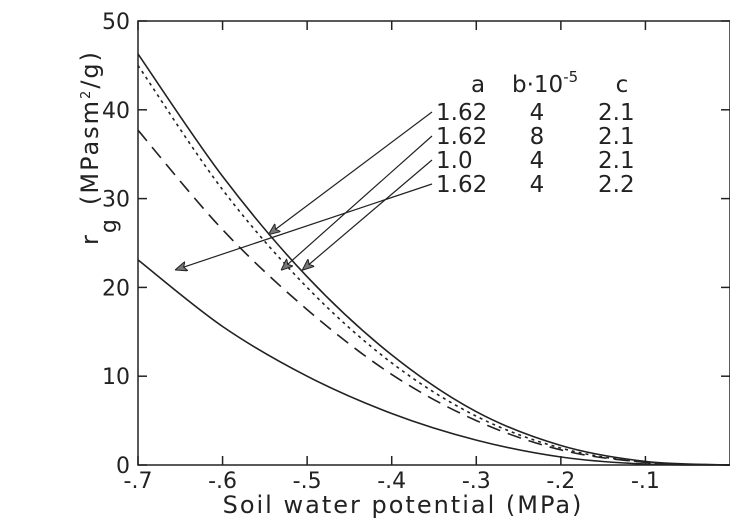  I want to click on y-axis-label-subscript: g, so click(109, 225).